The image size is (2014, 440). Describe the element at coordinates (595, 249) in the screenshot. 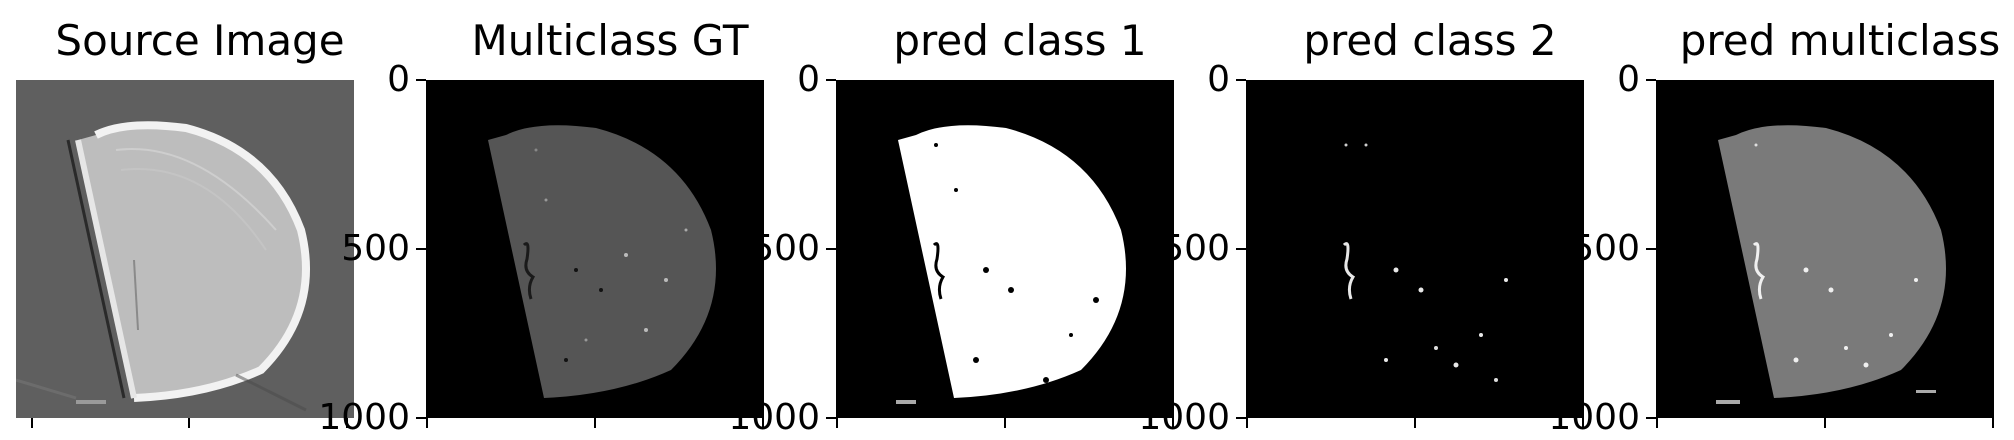

I see `ground-truth-mask` at that location.